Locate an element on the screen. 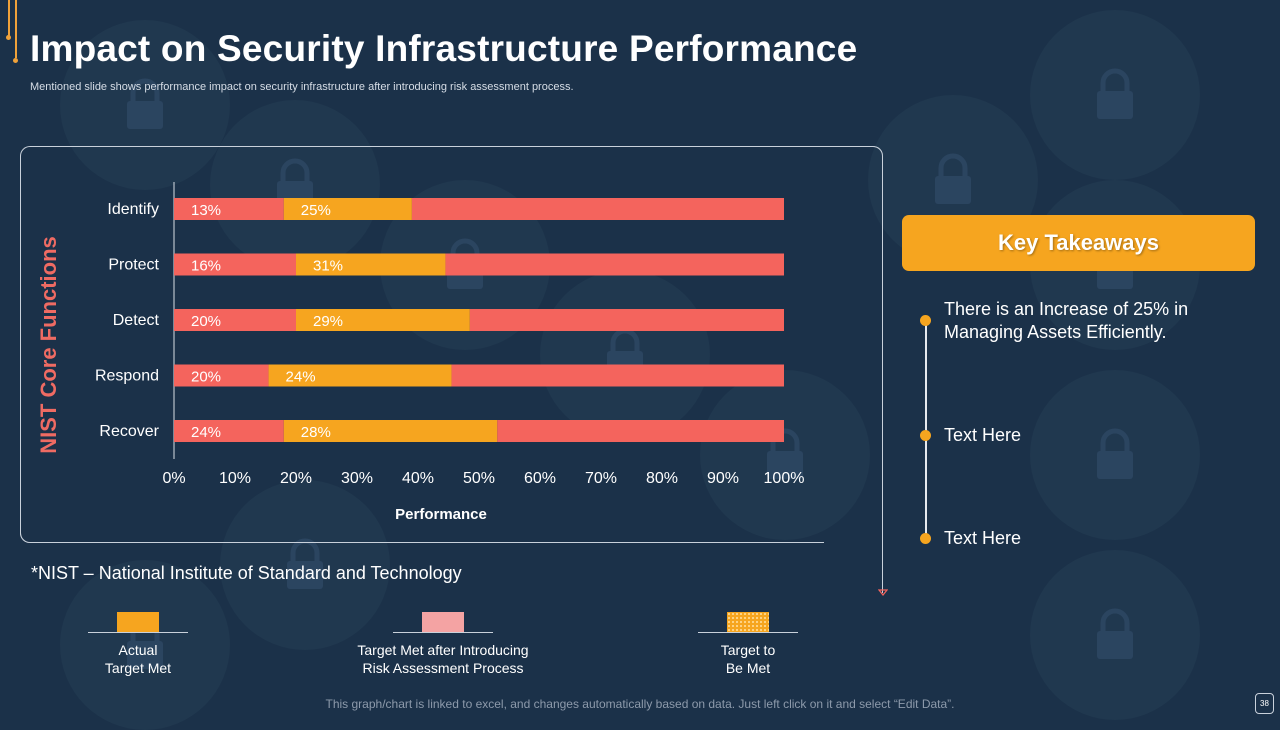 The image size is (1280, 730). x-tick-label: 100% is located at coordinates (784, 478).